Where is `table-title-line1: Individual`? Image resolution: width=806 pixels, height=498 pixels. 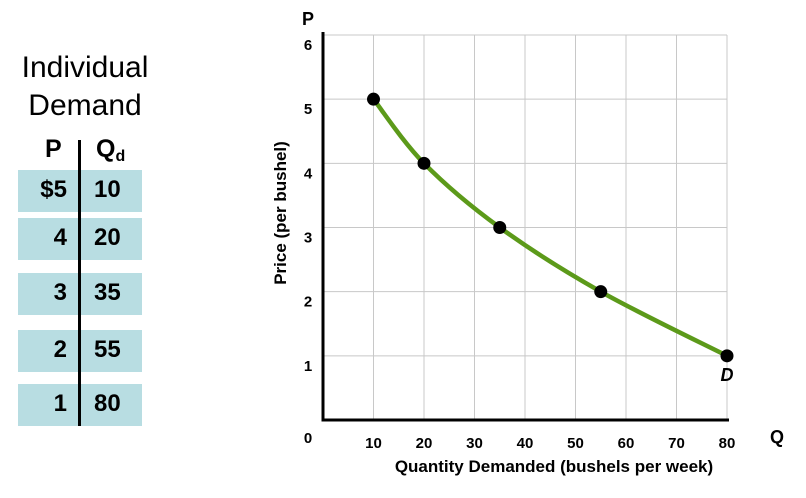 table-title-line1: Individual is located at coordinates (85, 67).